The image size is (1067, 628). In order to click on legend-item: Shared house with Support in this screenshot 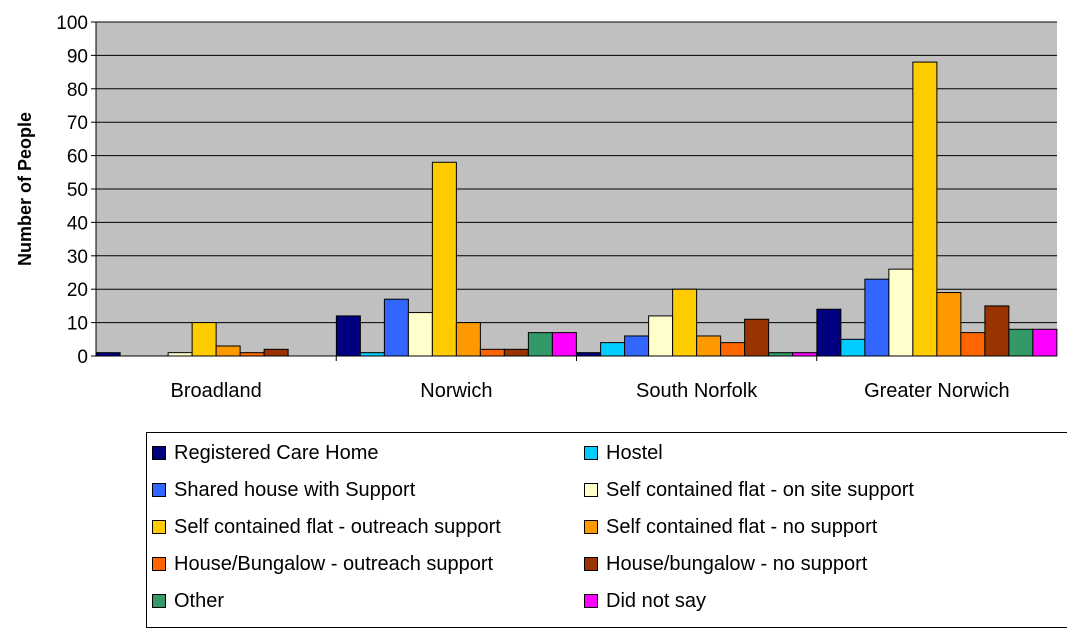, I will do `click(283, 490)`.